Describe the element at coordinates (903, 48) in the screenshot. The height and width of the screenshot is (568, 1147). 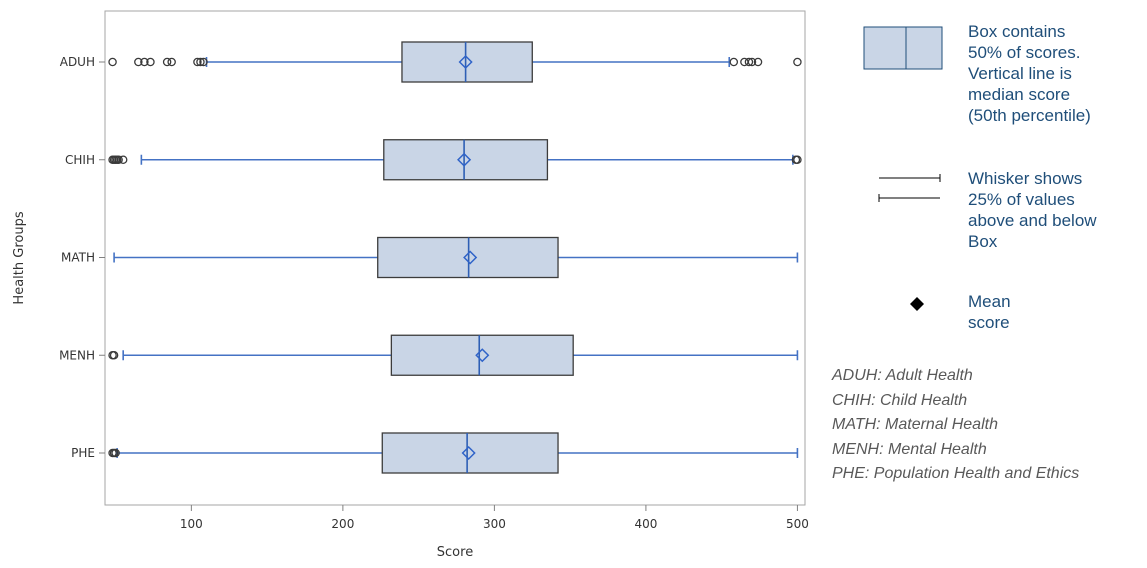
I see `legend-box-sample` at that location.